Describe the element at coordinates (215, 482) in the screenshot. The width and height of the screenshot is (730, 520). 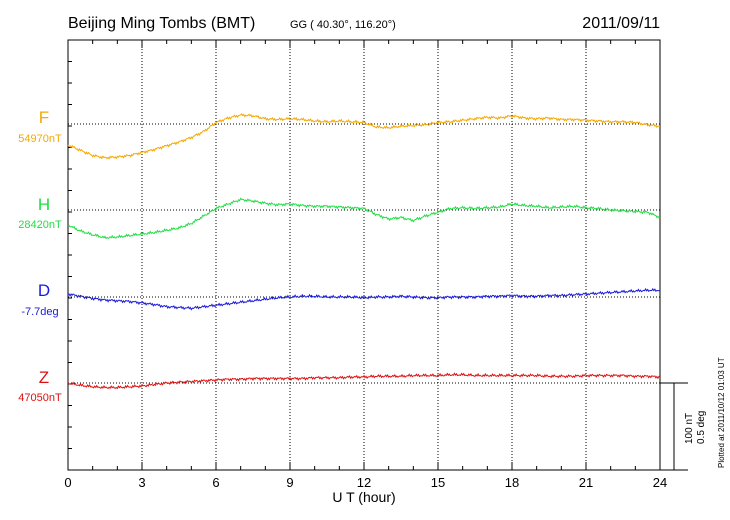
I see `x-tick-label: 6` at that location.